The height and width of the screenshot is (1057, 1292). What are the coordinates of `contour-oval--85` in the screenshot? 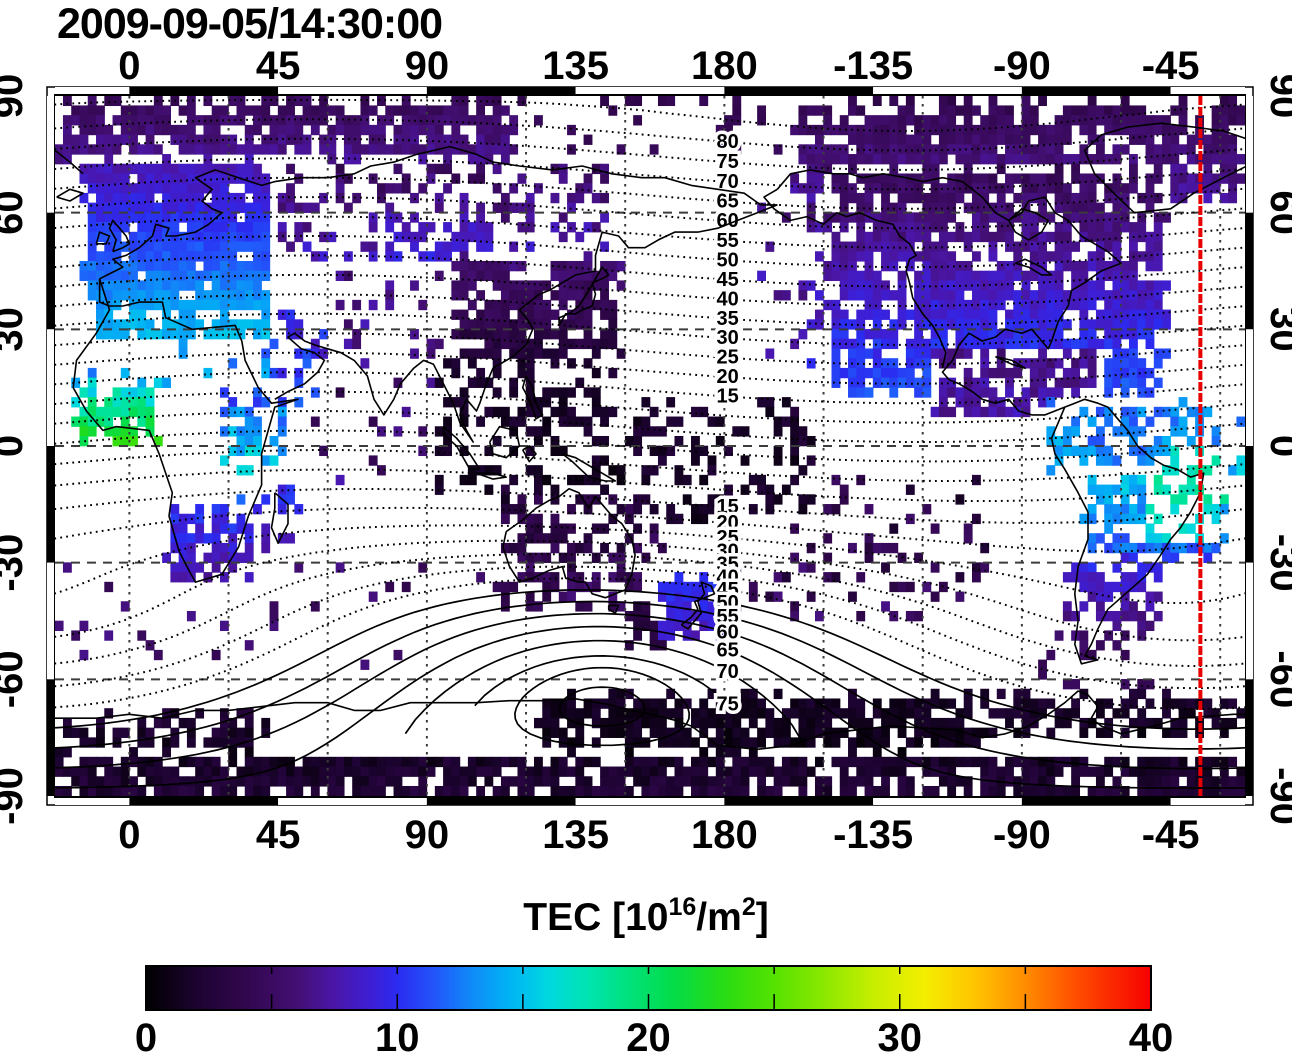 It's located at (602, 706).